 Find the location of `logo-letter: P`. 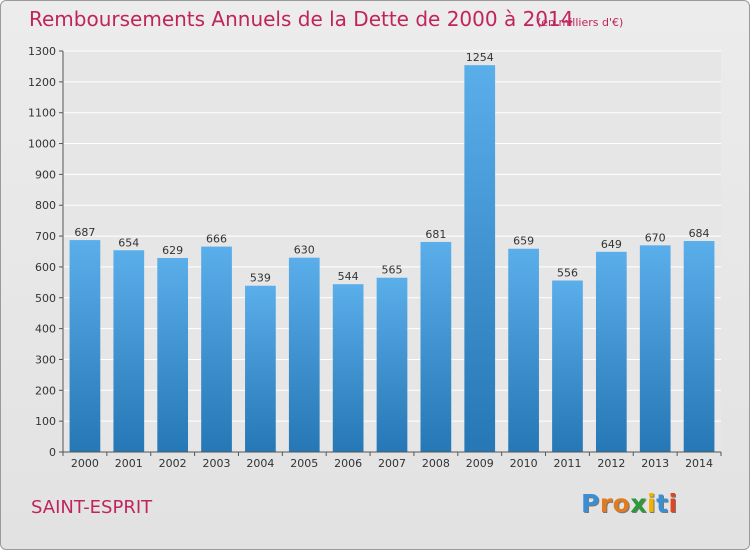

logo-letter: P is located at coordinates (590, 503).